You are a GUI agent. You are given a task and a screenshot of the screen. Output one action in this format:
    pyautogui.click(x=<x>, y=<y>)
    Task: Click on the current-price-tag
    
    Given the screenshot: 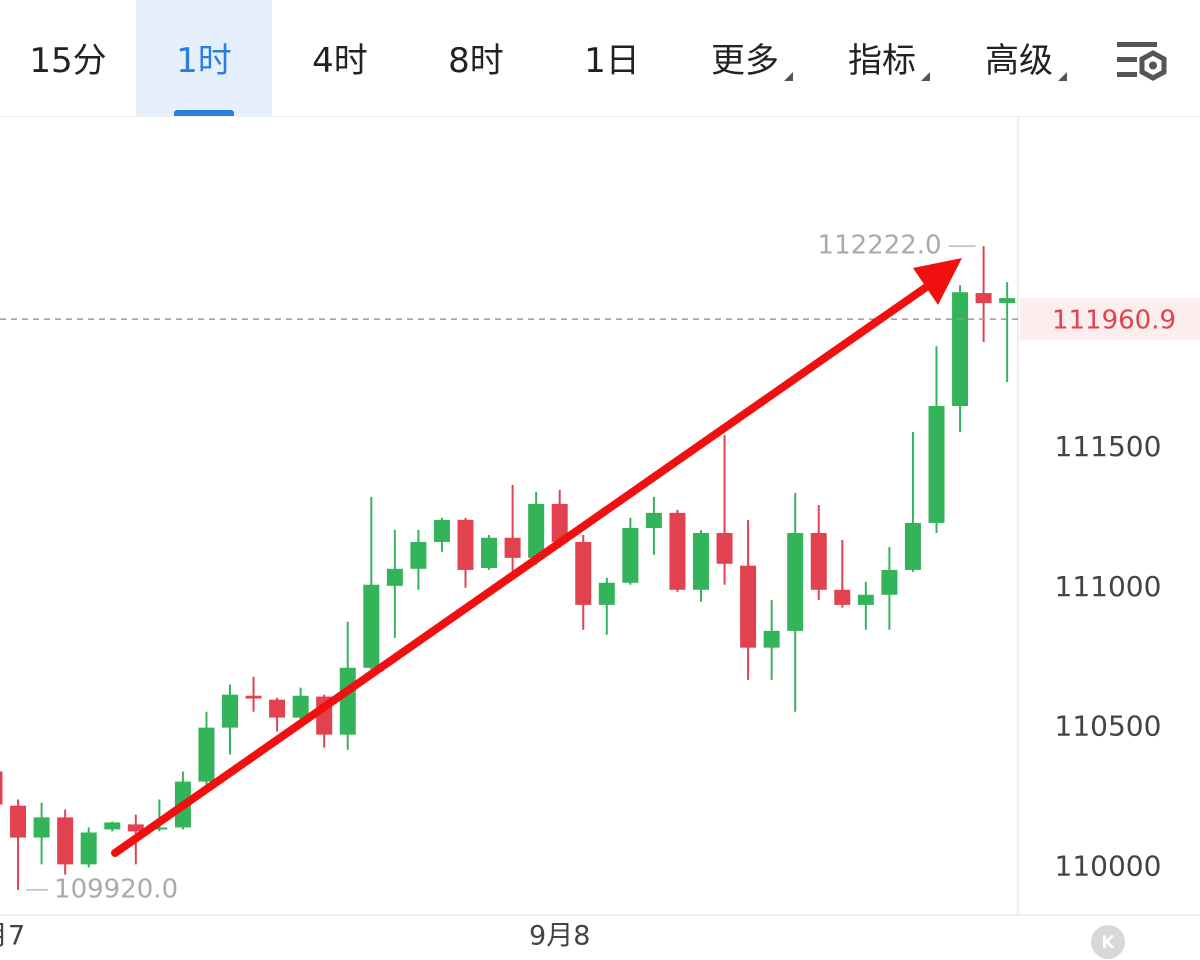 What is the action you would take?
    pyautogui.click(x=1110, y=319)
    